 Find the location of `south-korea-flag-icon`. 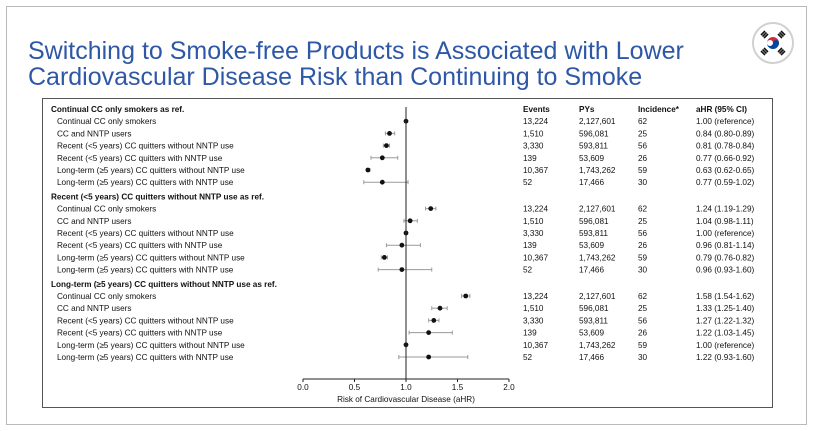

south-korea-flag-icon is located at coordinates (773, 43).